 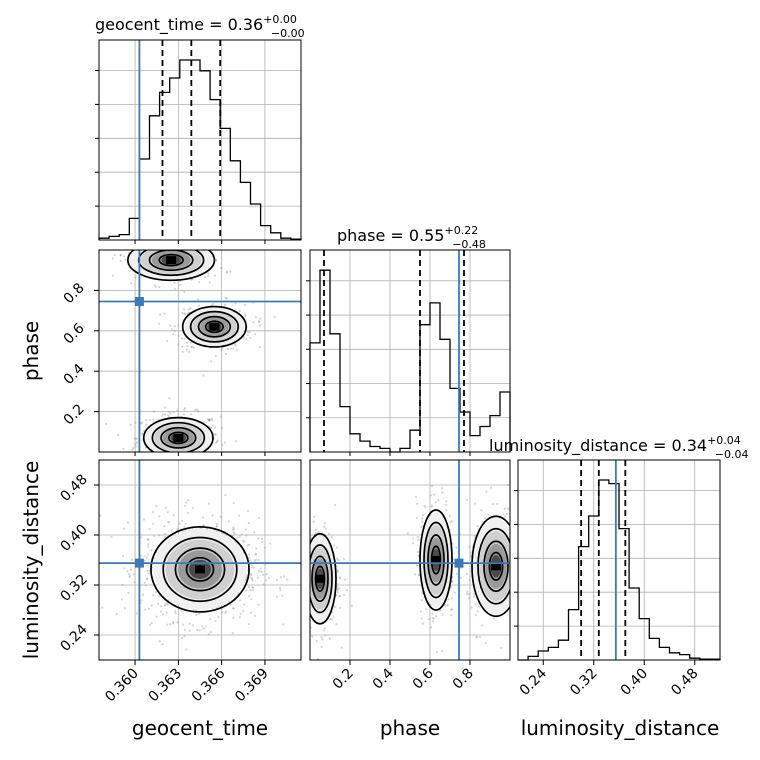 What do you see at coordinates (31, 351) in the screenshot?
I see `y-label-phase: phase` at bounding box center [31, 351].